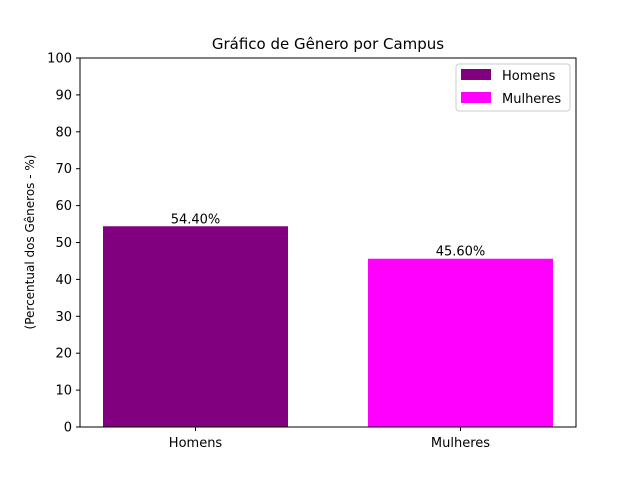 This screenshot has height=480, width=640. Describe the element at coordinates (476, 74) in the screenshot. I see `legend-swatch-homens` at that location.